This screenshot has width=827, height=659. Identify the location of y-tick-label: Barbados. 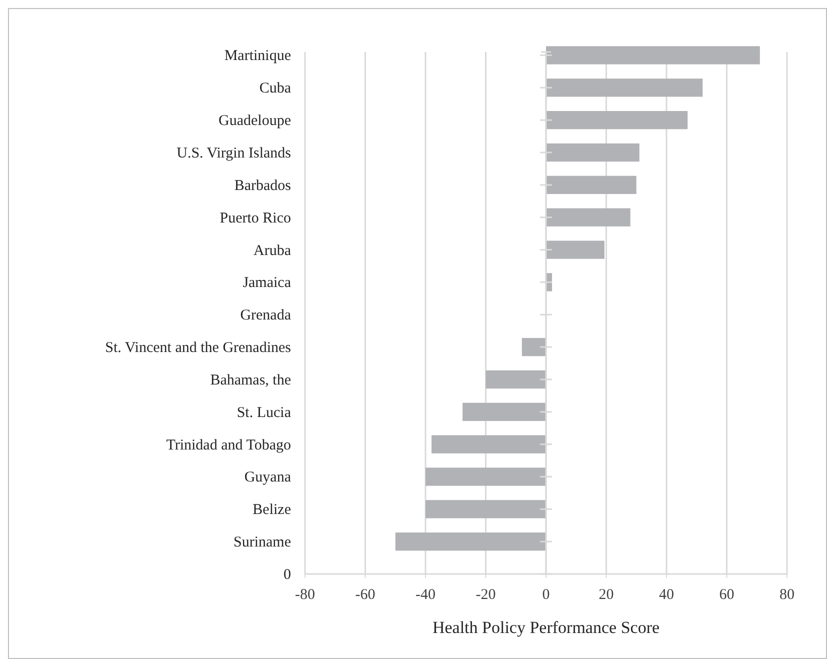
(263, 186).